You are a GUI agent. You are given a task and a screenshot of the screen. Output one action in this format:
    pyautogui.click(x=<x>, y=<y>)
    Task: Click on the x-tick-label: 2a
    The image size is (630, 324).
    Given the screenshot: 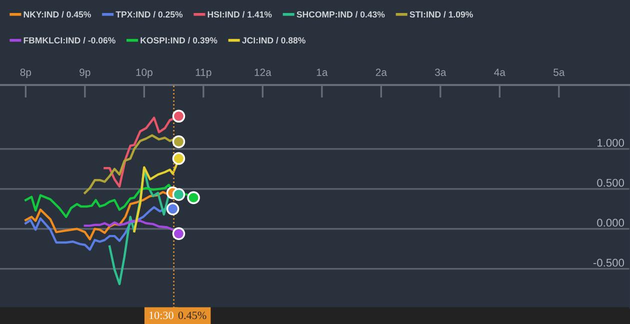 What is the action you would take?
    pyautogui.click(x=381, y=72)
    